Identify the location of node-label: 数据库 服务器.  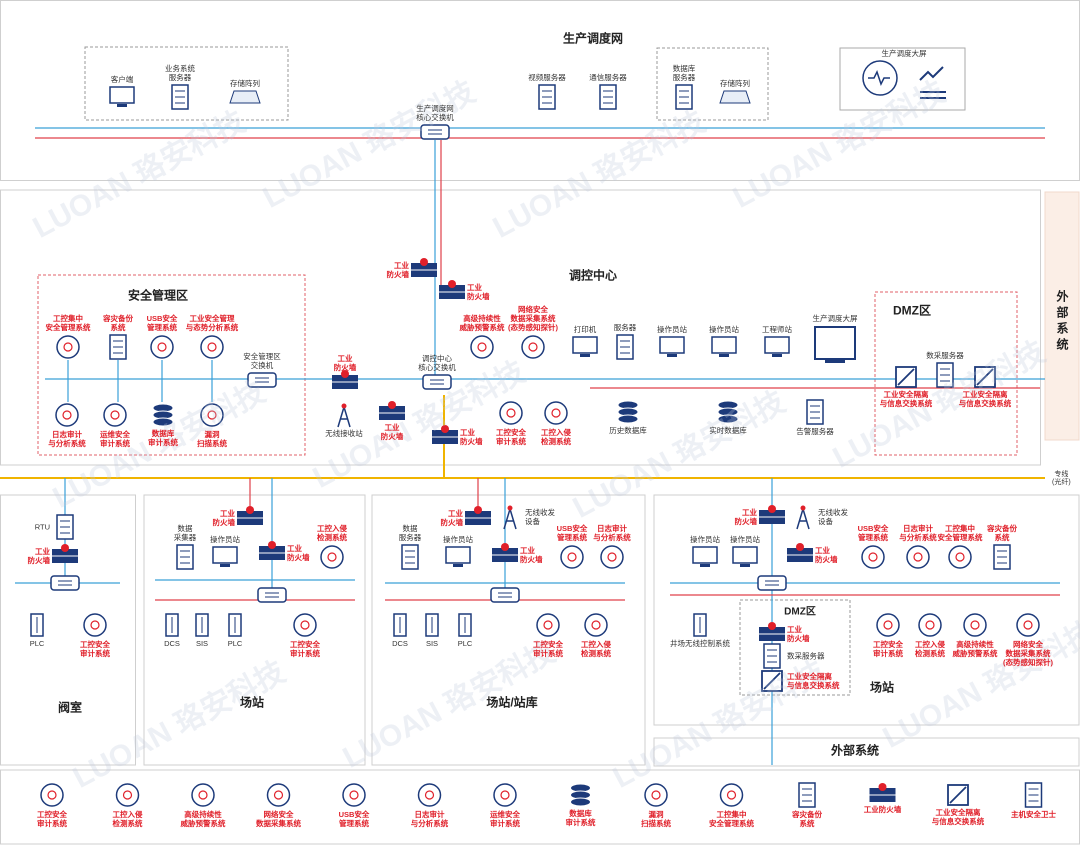
(684, 73).